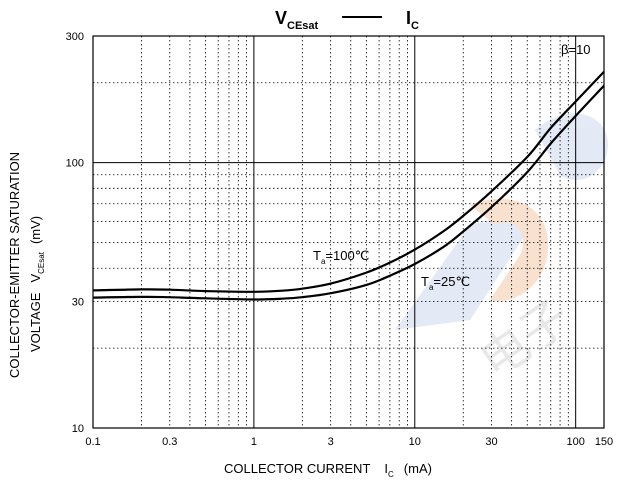 The width and height of the screenshot is (617, 485). What do you see at coordinates (328, 470) in the screenshot?
I see `x-axis-label: COLLECTOR CURRENT IC (mA)` at bounding box center [328, 470].